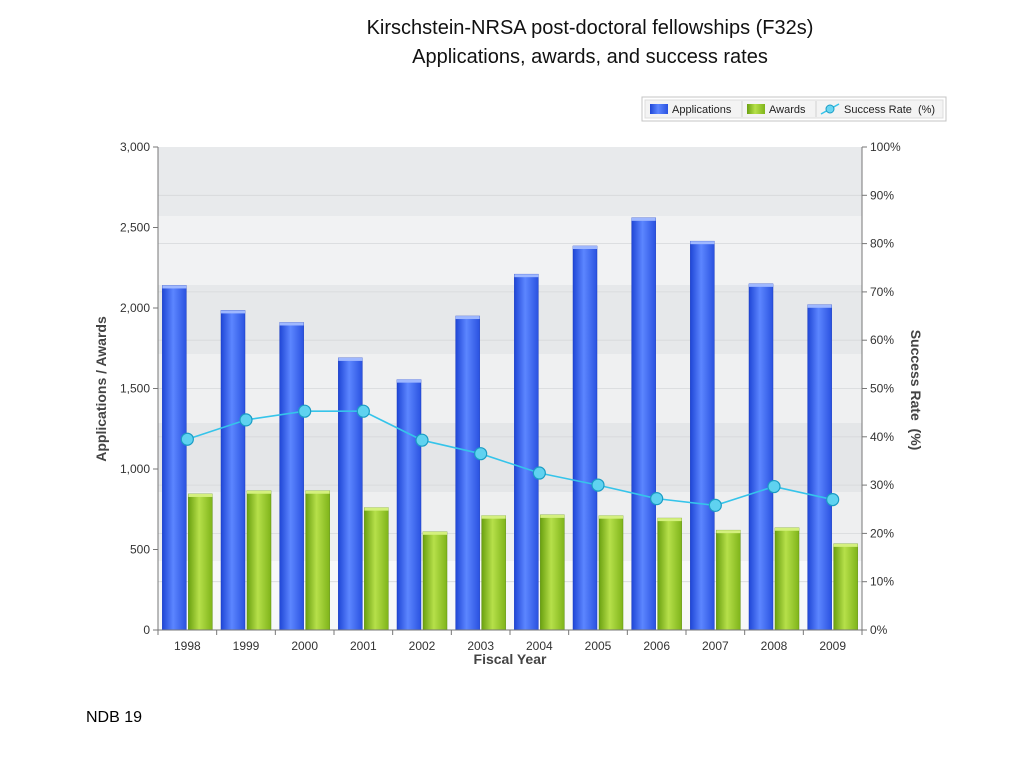 Image resolution: width=1024 pixels, height=768 pixels. I want to click on legend-inner, so click(794, 109).